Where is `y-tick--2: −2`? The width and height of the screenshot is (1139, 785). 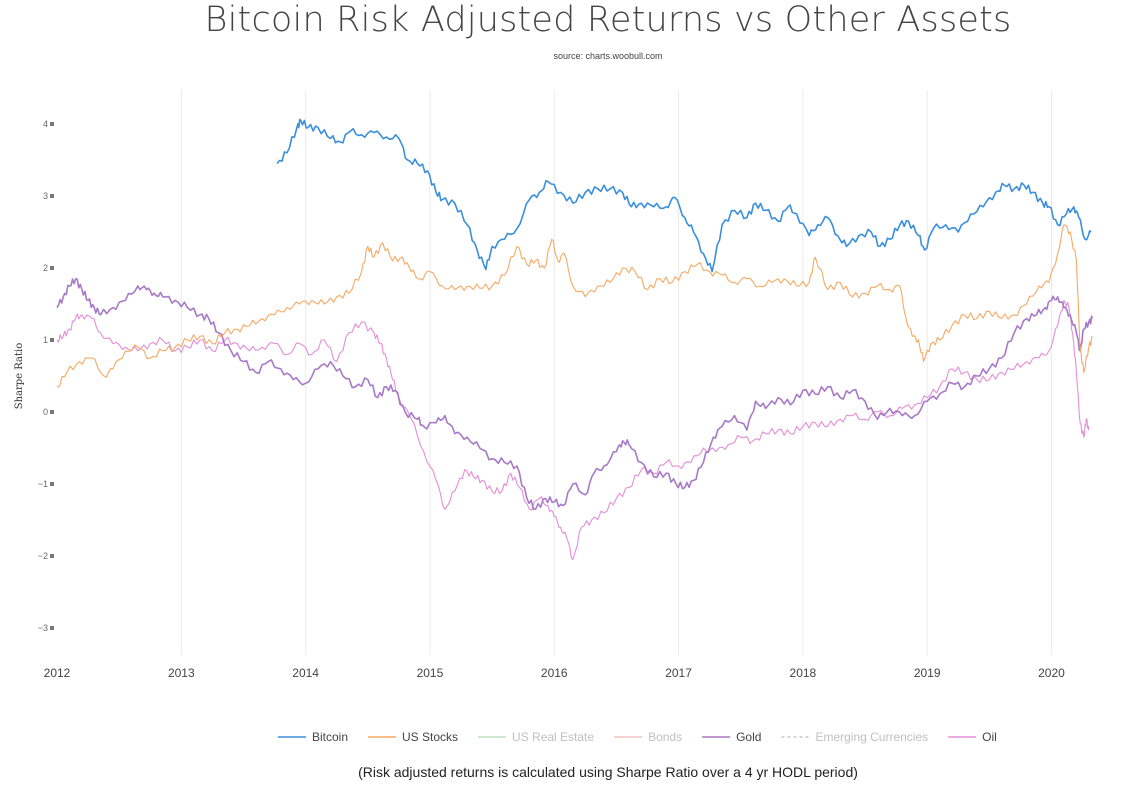 y-tick--2: −2 is located at coordinates (43, 556).